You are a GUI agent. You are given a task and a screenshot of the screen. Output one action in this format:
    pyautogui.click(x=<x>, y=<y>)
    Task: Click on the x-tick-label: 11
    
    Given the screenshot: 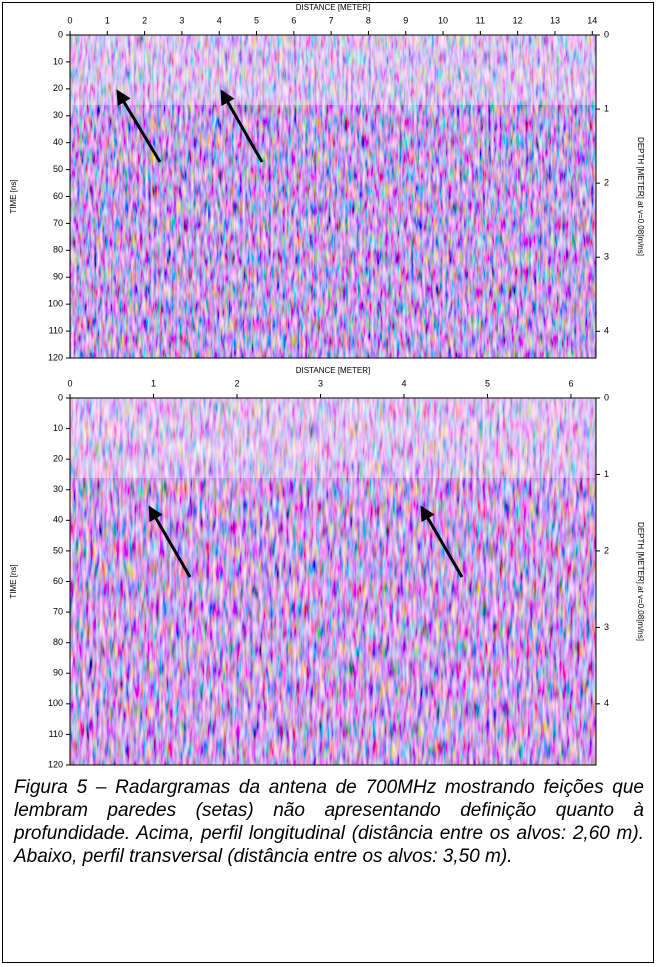 What is the action you would take?
    pyautogui.click(x=480, y=20)
    